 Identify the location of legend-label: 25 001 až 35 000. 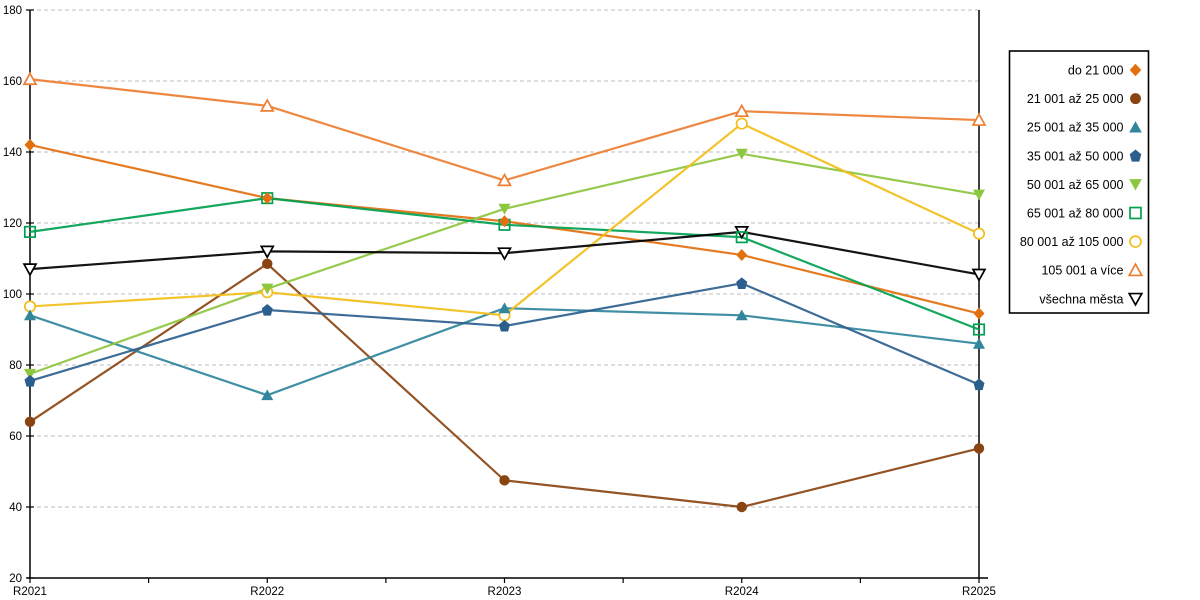
(1075, 128).